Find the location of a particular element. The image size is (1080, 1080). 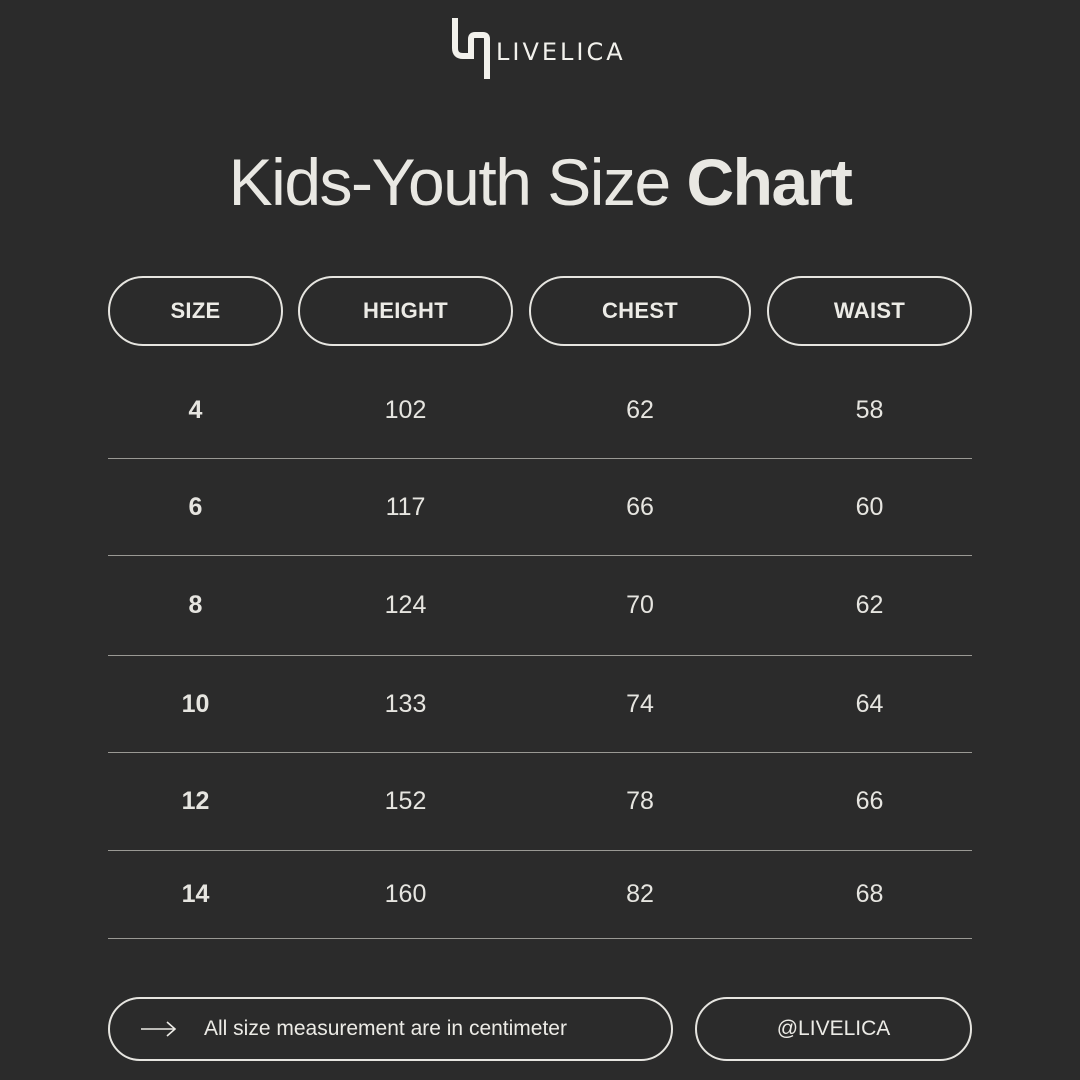

livelica-logo-mark-icon is located at coordinates (471, 48).